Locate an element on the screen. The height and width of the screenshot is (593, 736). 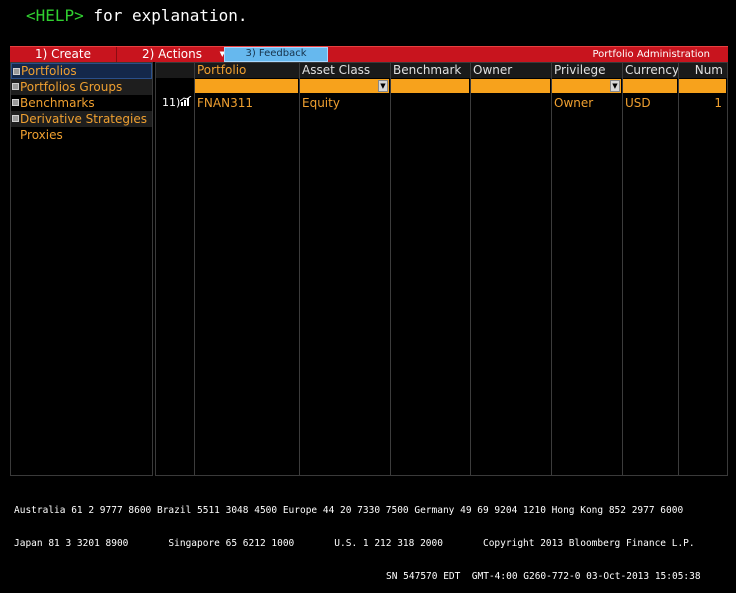
sidebar-item-label: Benchmarks is located at coordinates (57, 103).